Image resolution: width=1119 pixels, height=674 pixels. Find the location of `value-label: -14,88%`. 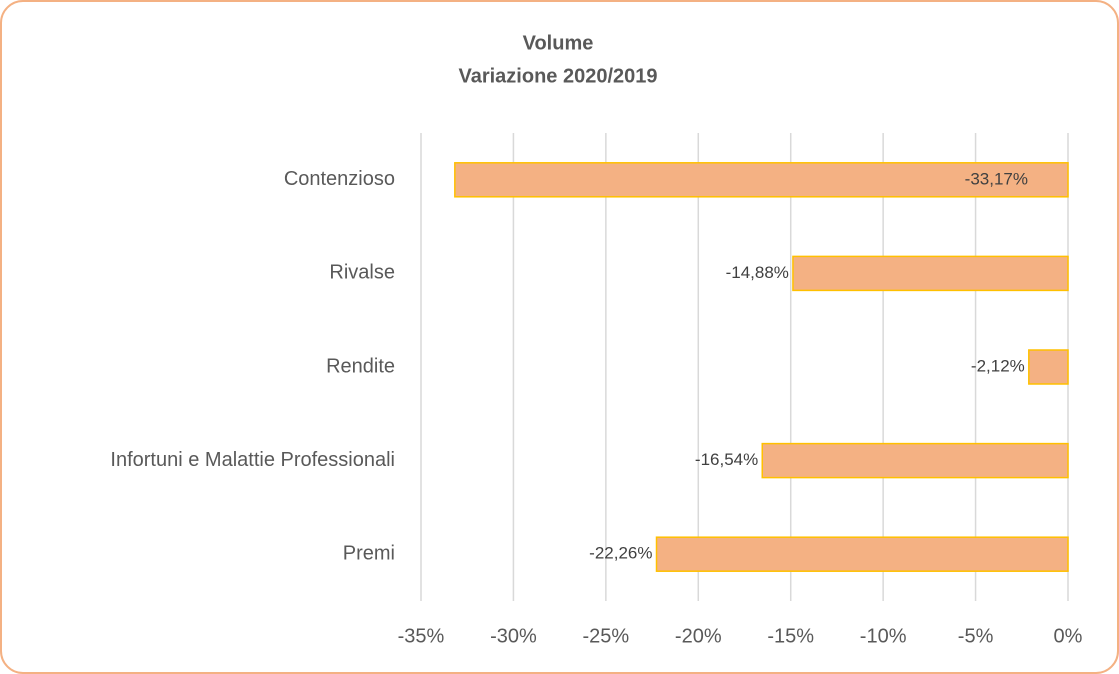

value-label: -14,88% is located at coordinates (757, 272).